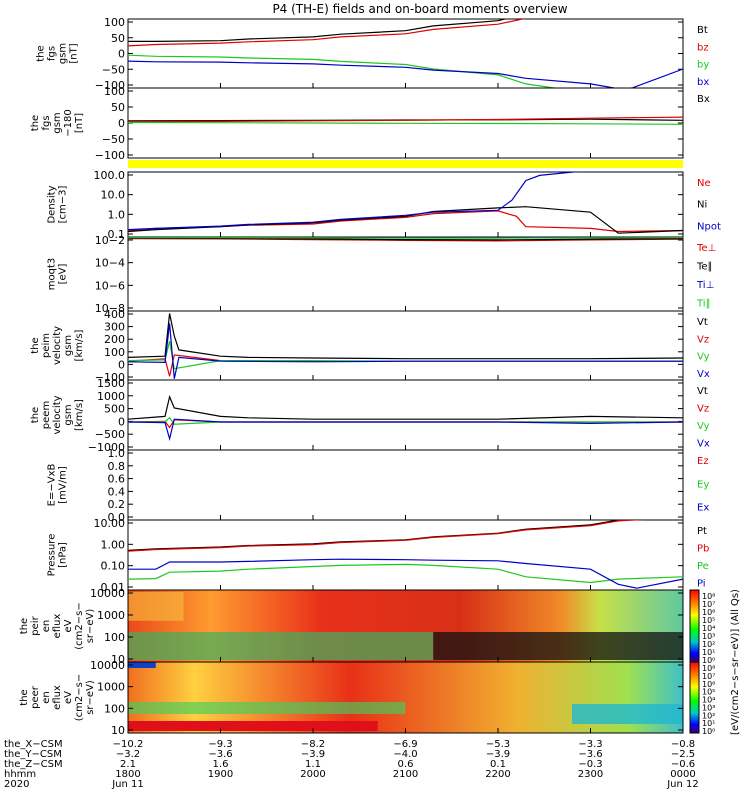 The width and height of the screenshot is (750, 800). I want to click on y-axis-label: thepeimvelocitygsm[km/s], so click(57, 345).